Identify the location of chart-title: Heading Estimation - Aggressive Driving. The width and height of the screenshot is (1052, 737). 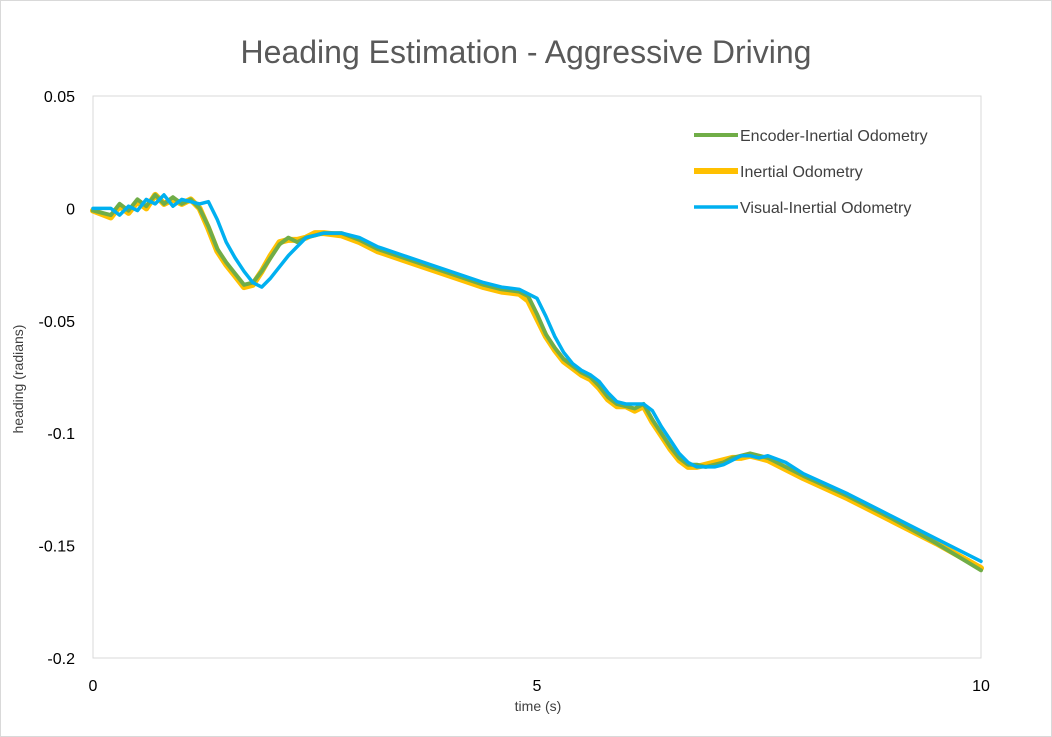
(526, 52).